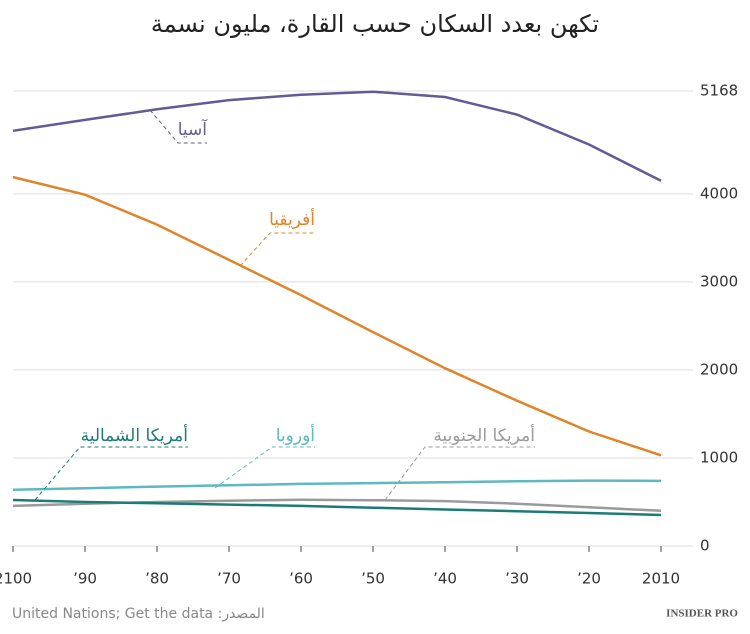  Describe the element at coordinates (134, 435) in the screenshot. I see `series-label: أمريكا الشمالية` at that location.